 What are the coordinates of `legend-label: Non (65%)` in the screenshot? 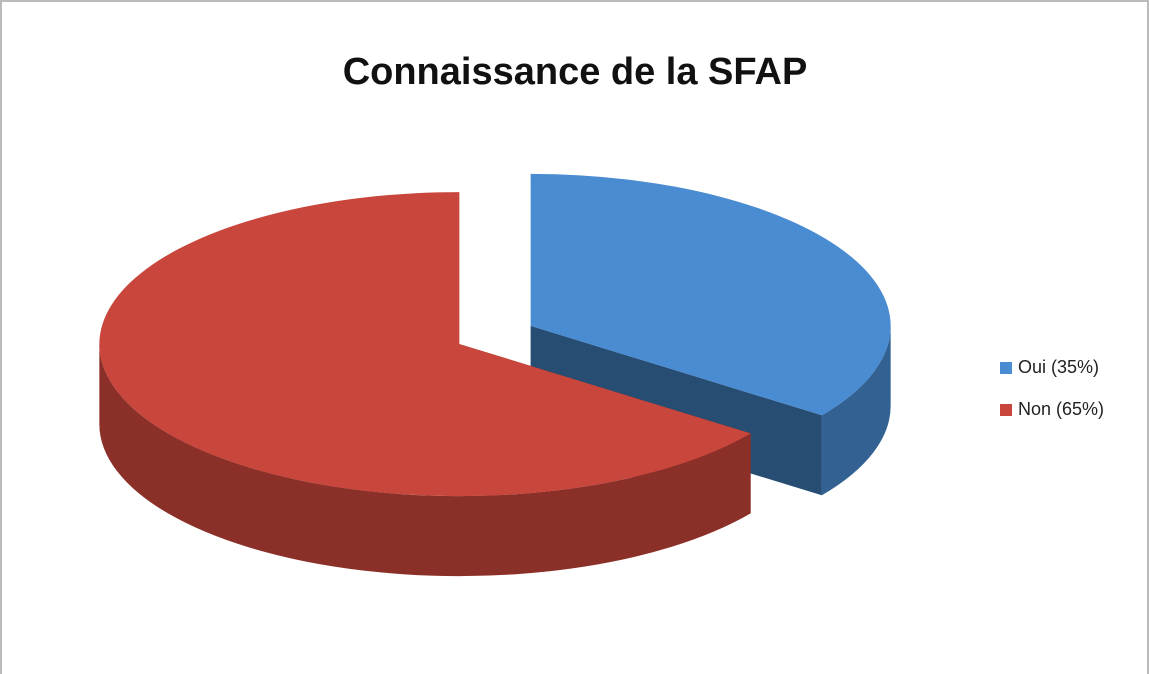 It's located at (1061, 409).